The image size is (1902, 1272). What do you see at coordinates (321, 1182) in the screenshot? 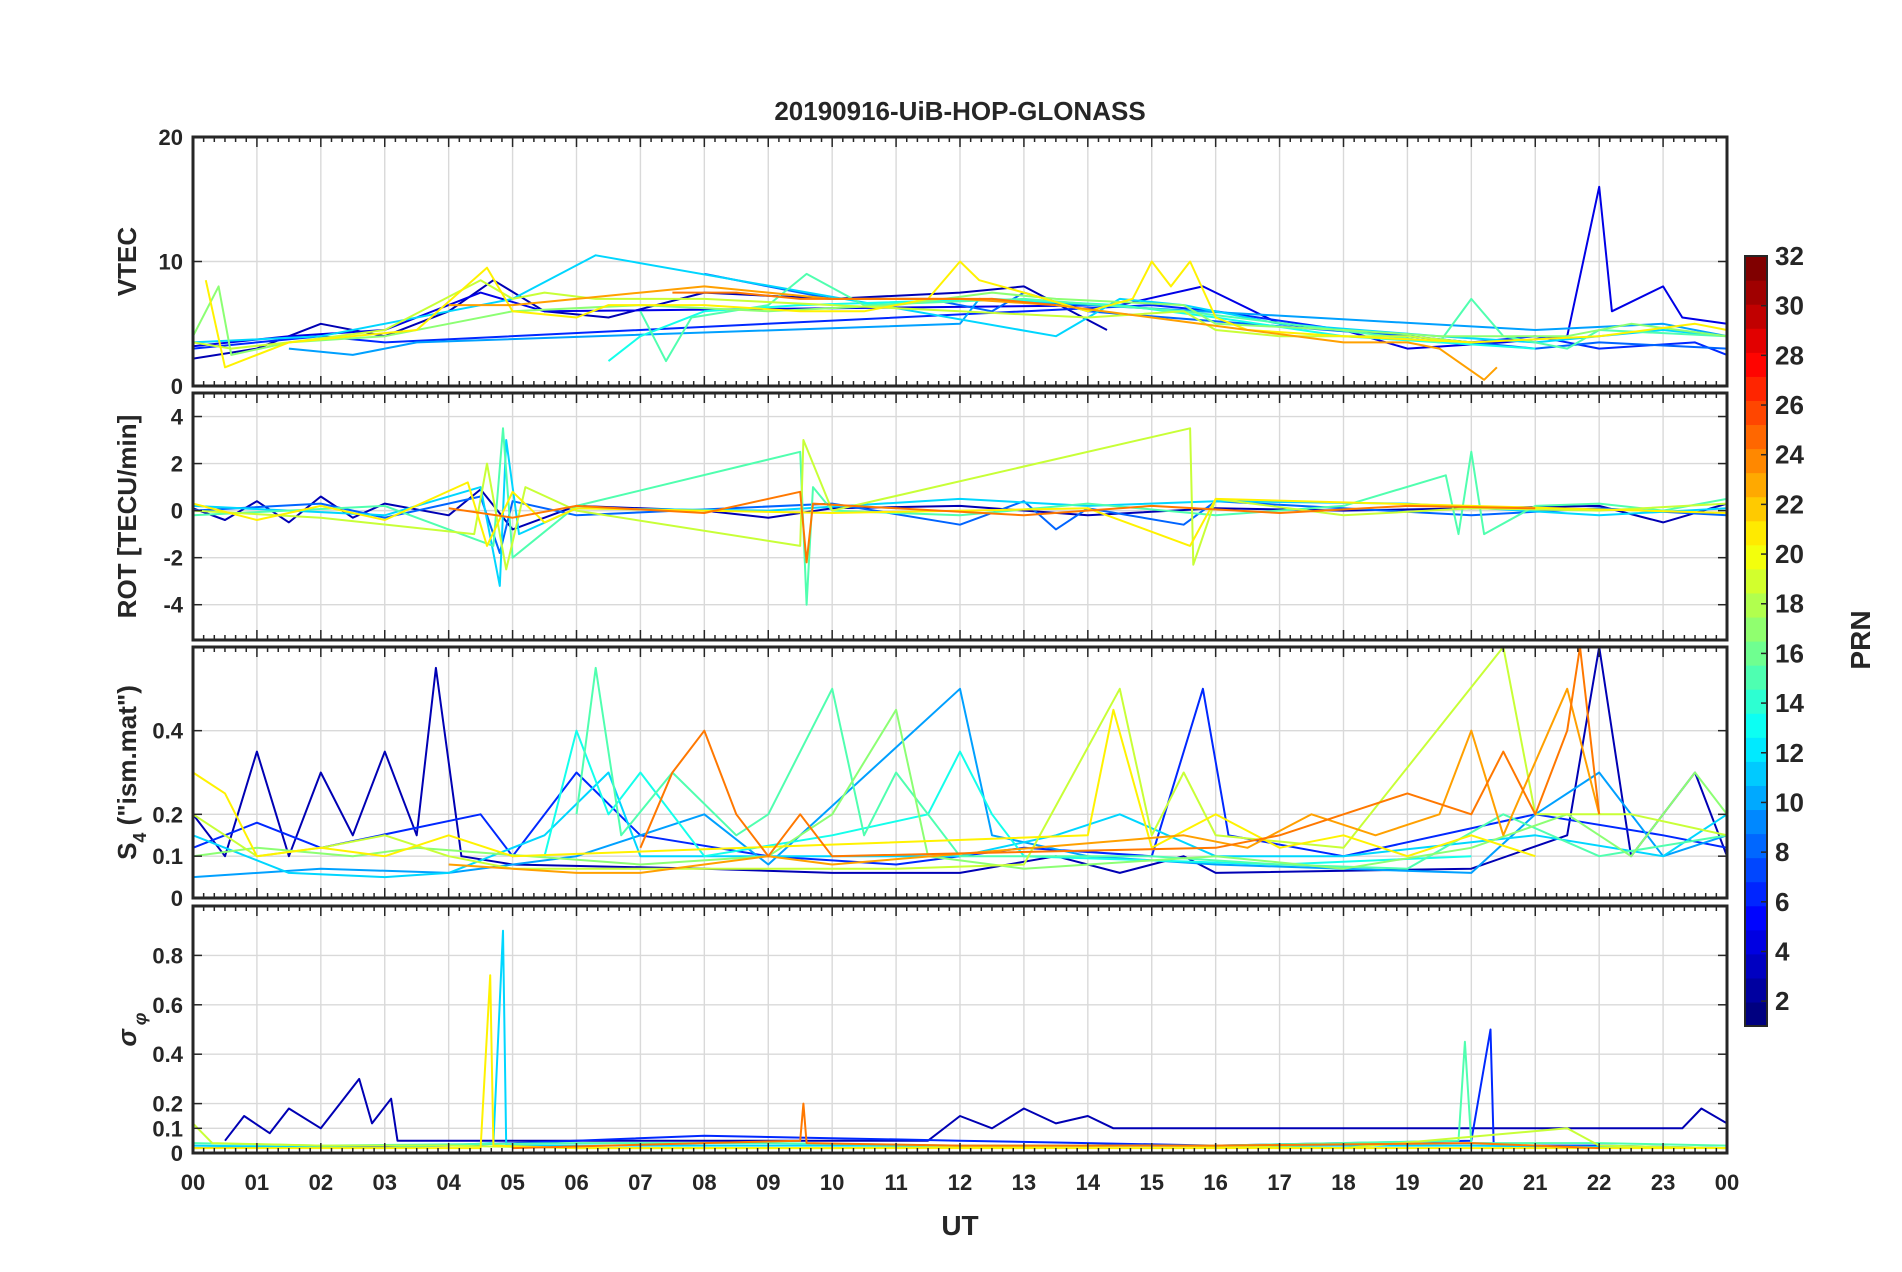
I see `x-tick-label: 02` at bounding box center [321, 1182].